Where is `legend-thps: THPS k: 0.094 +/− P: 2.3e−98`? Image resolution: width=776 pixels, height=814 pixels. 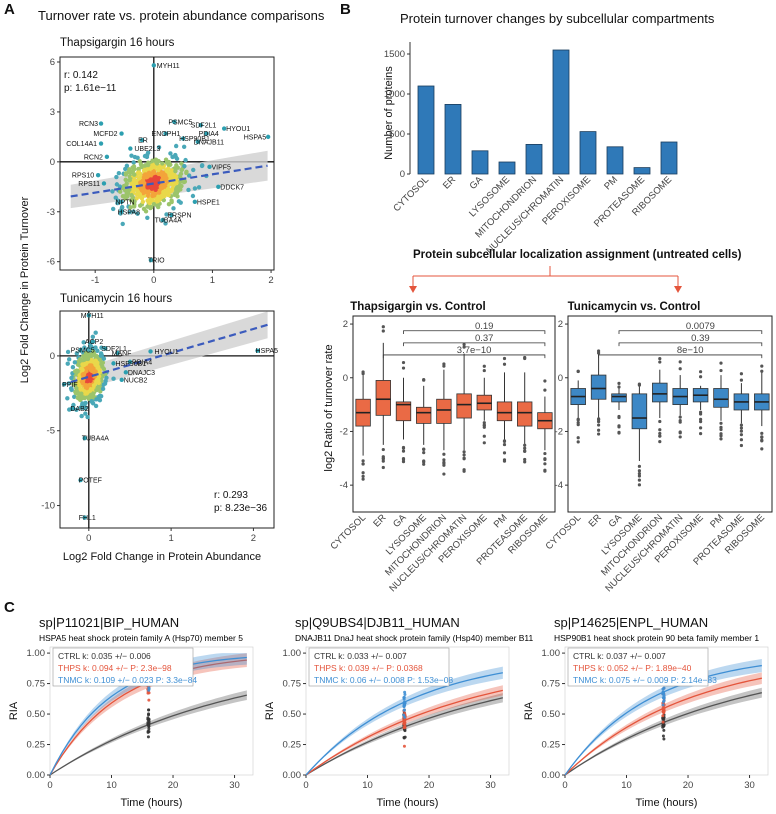
legend-thps: THPS k: 0.094 +/− P: 2.3e−98 is located at coordinates (115, 668).